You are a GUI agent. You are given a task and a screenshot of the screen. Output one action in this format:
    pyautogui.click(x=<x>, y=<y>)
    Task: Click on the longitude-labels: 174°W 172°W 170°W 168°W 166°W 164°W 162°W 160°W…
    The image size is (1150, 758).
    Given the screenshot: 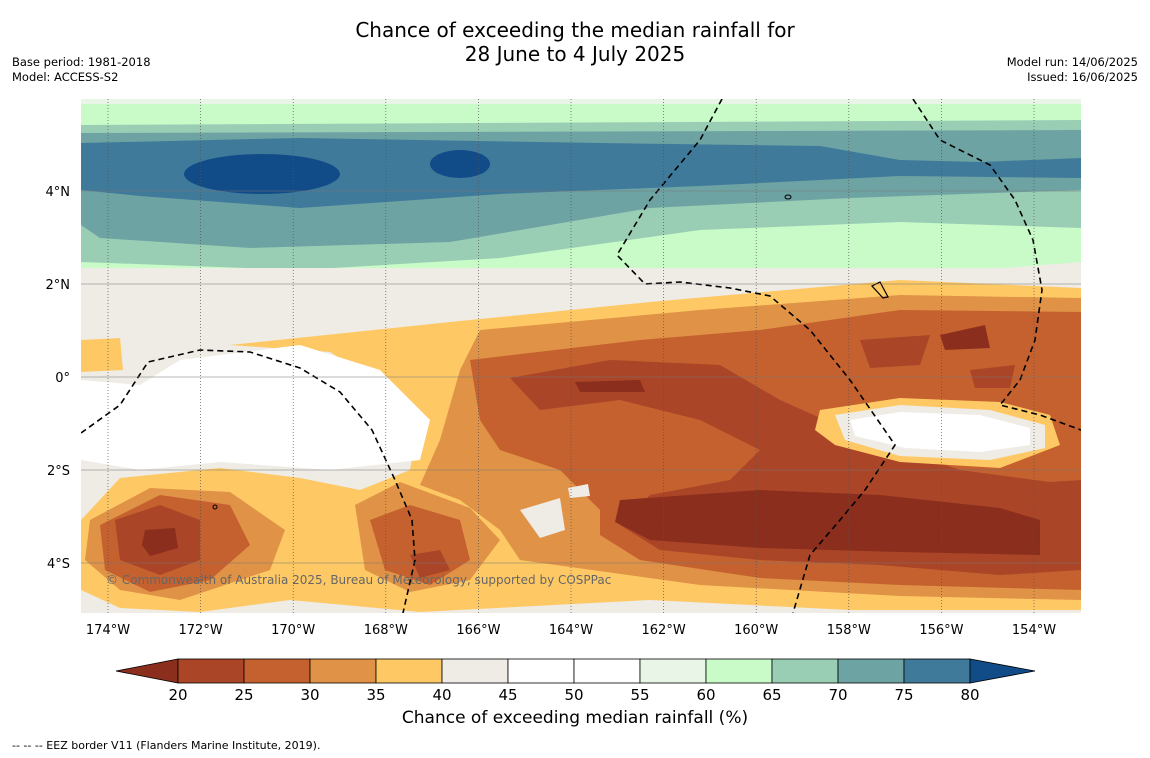 What is the action you would take?
    pyautogui.click(x=571, y=630)
    